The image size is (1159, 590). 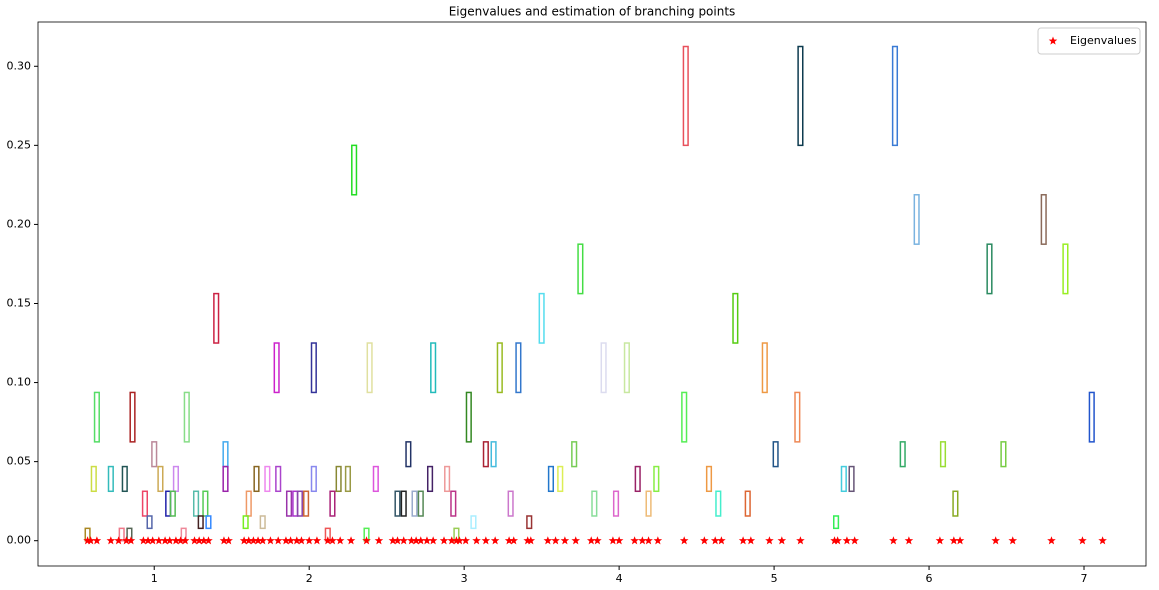 I want to click on x-tick-label: 5, so click(x=774, y=578).